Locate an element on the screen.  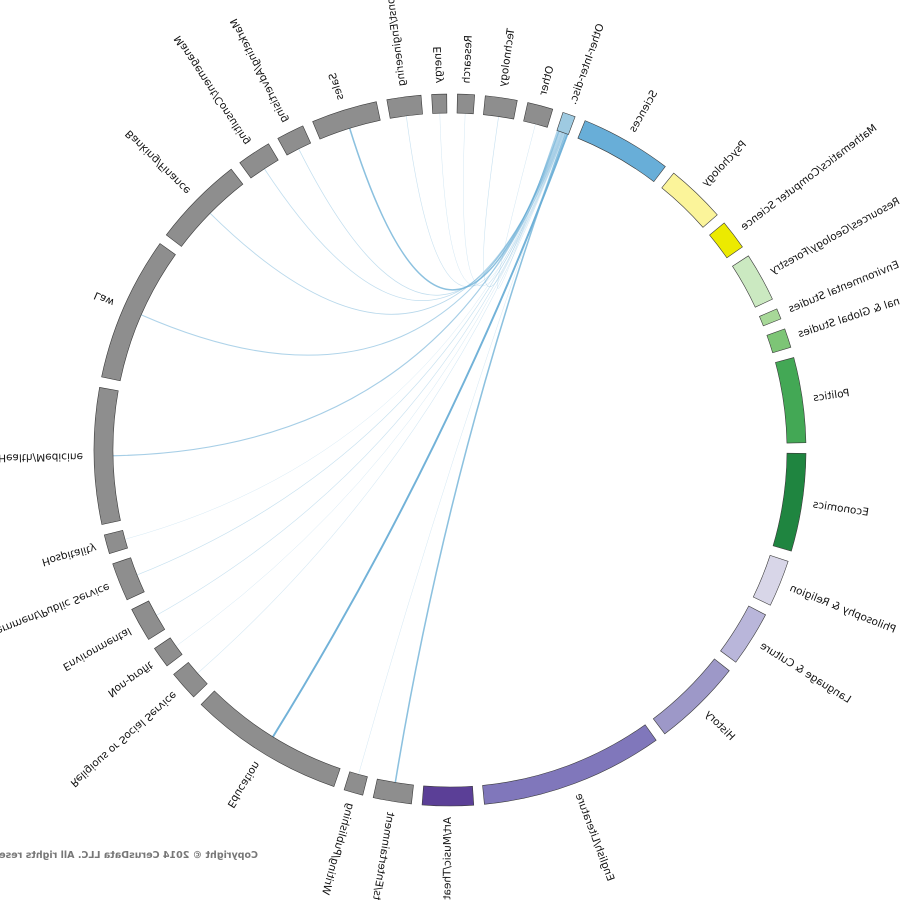
arc-label-philosophy-religion: Philosophy & Religion is located at coordinates (843, 609).